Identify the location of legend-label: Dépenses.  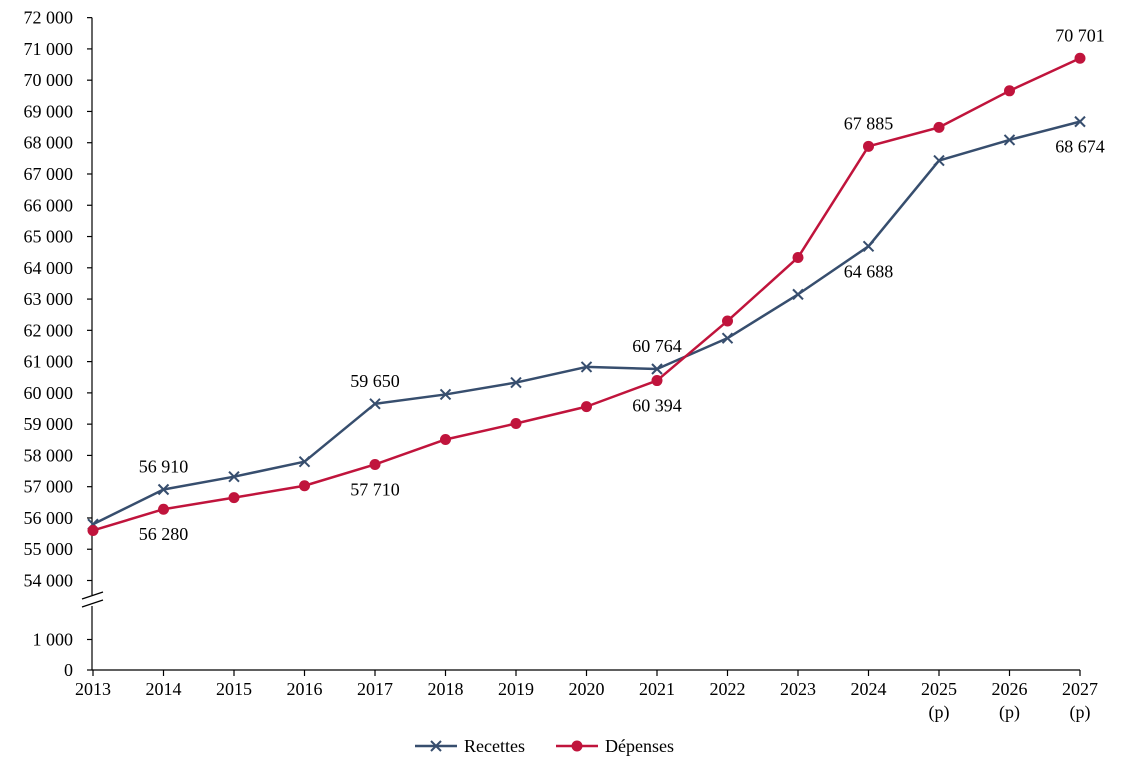
(639, 746).